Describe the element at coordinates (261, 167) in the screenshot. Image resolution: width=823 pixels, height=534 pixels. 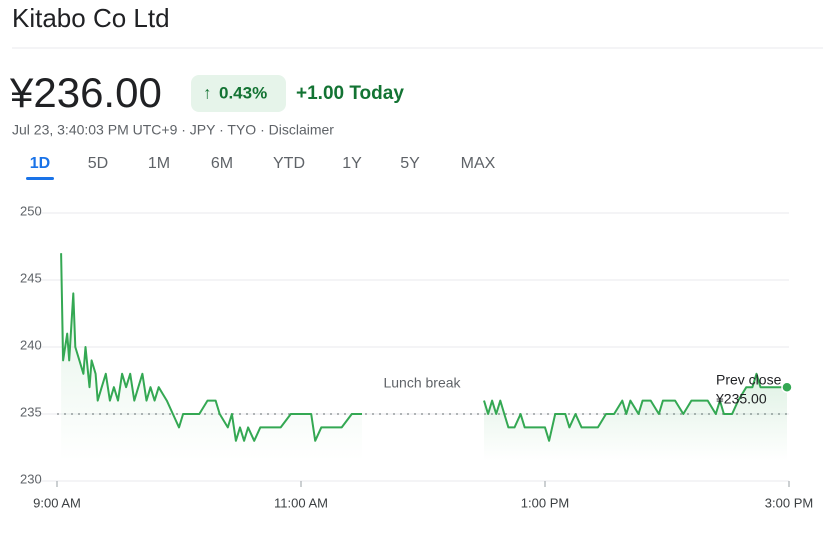
I see `range-tabs: 1D 5D 1M 6M YTD 1Y 5Y MAX` at that location.